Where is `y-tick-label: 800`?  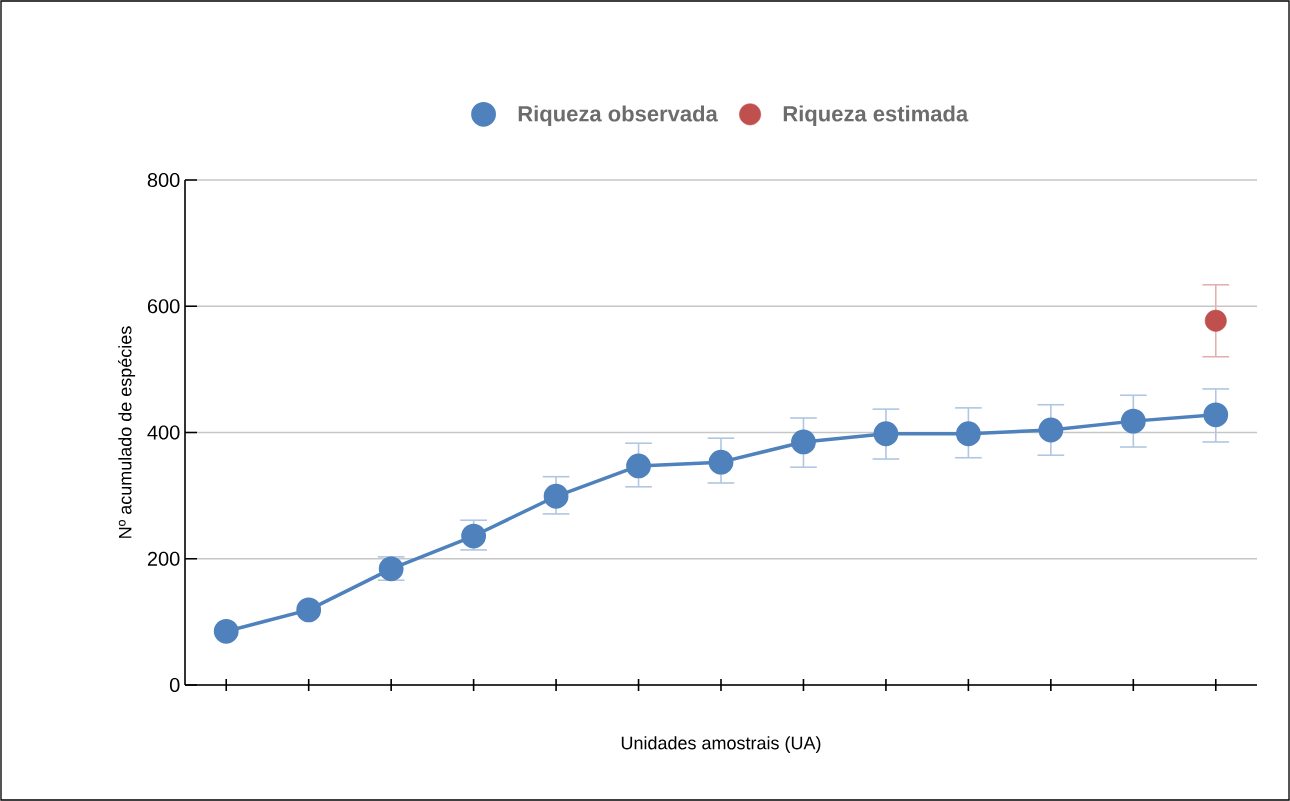 y-tick-label: 800 is located at coordinates (163, 180).